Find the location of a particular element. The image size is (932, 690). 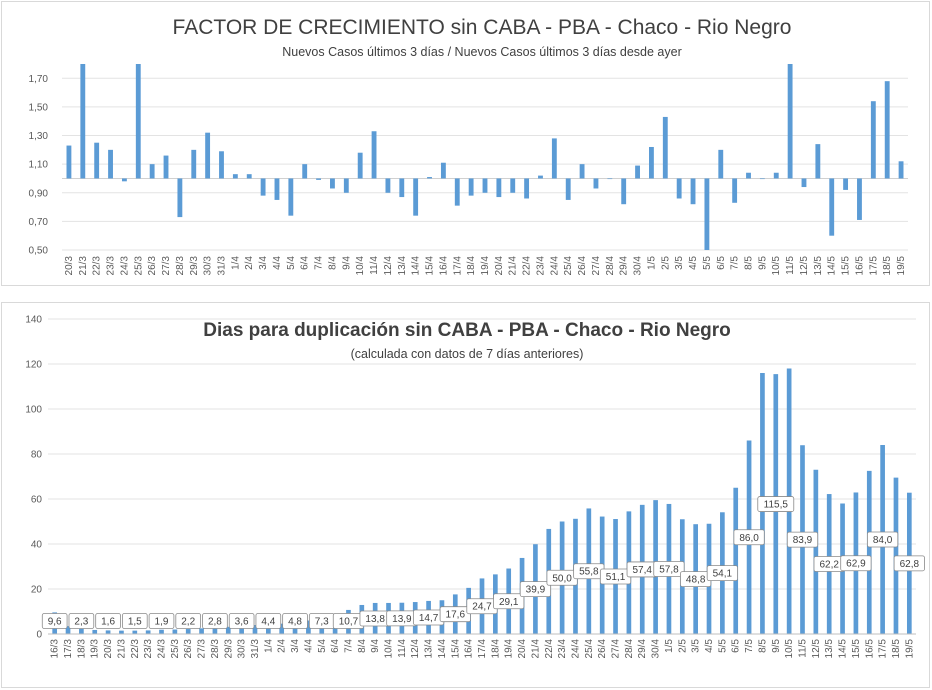

data-label: 1,6 is located at coordinates (108, 622).